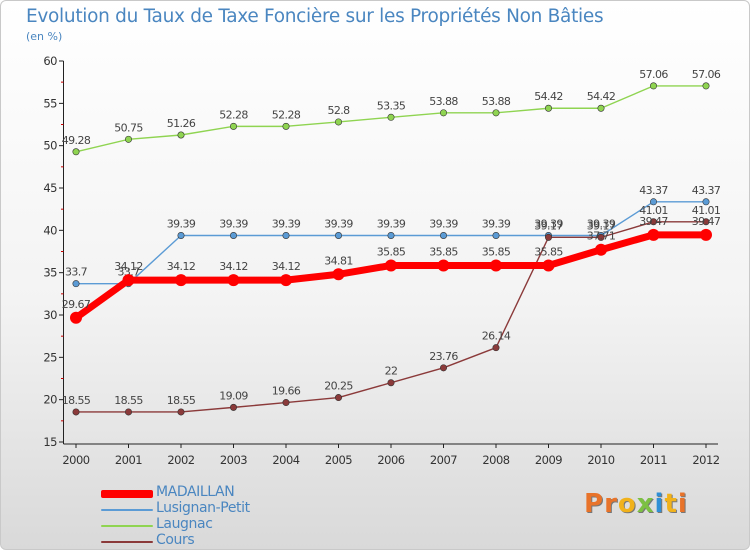 This screenshot has width=750, height=550. I want to click on data-label-lusignan-petit: 43.37, so click(653, 190).